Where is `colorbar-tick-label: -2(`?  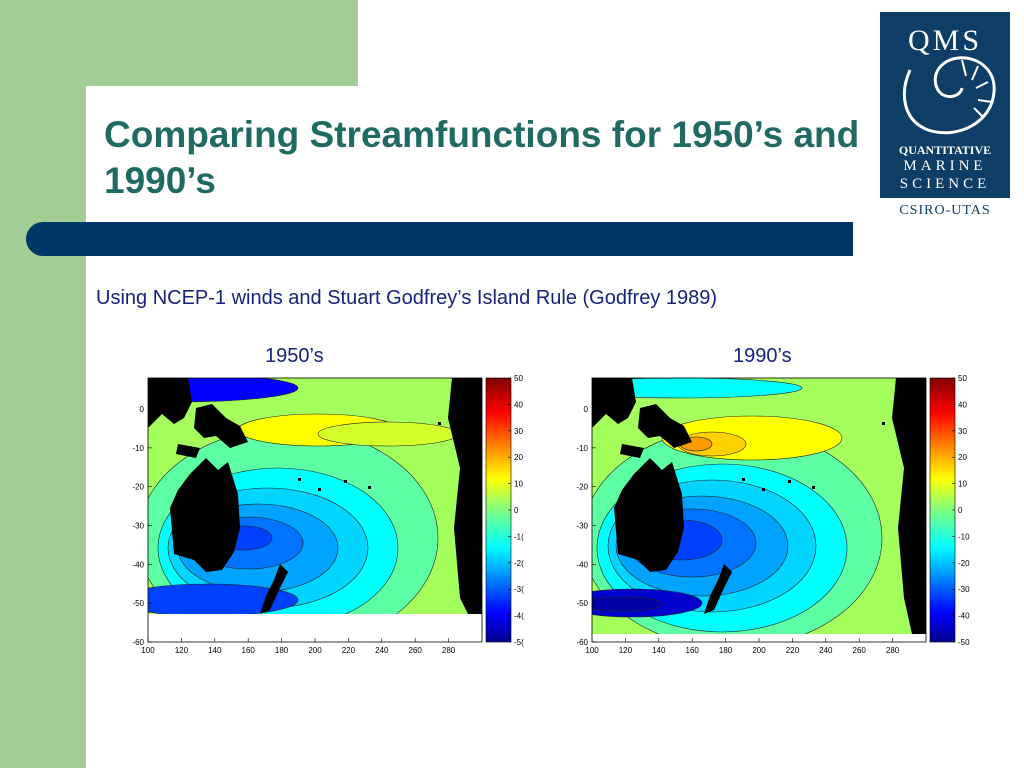 colorbar-tick-label: -2( is located at coordinates (519, 563).